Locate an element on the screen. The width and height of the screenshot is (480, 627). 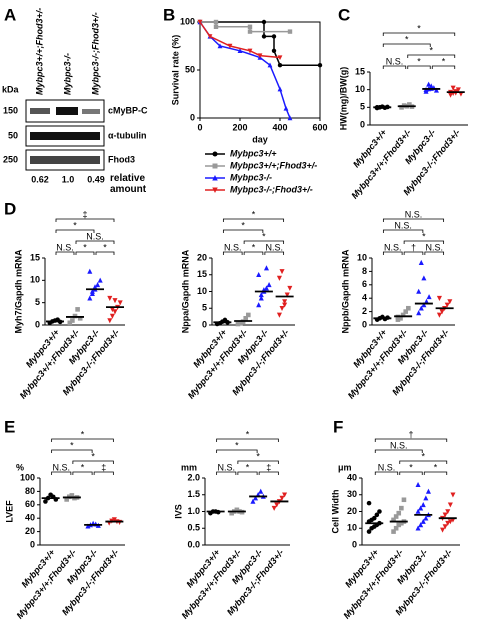
y-tick-label: 40 is located at coordinates (30, 518).